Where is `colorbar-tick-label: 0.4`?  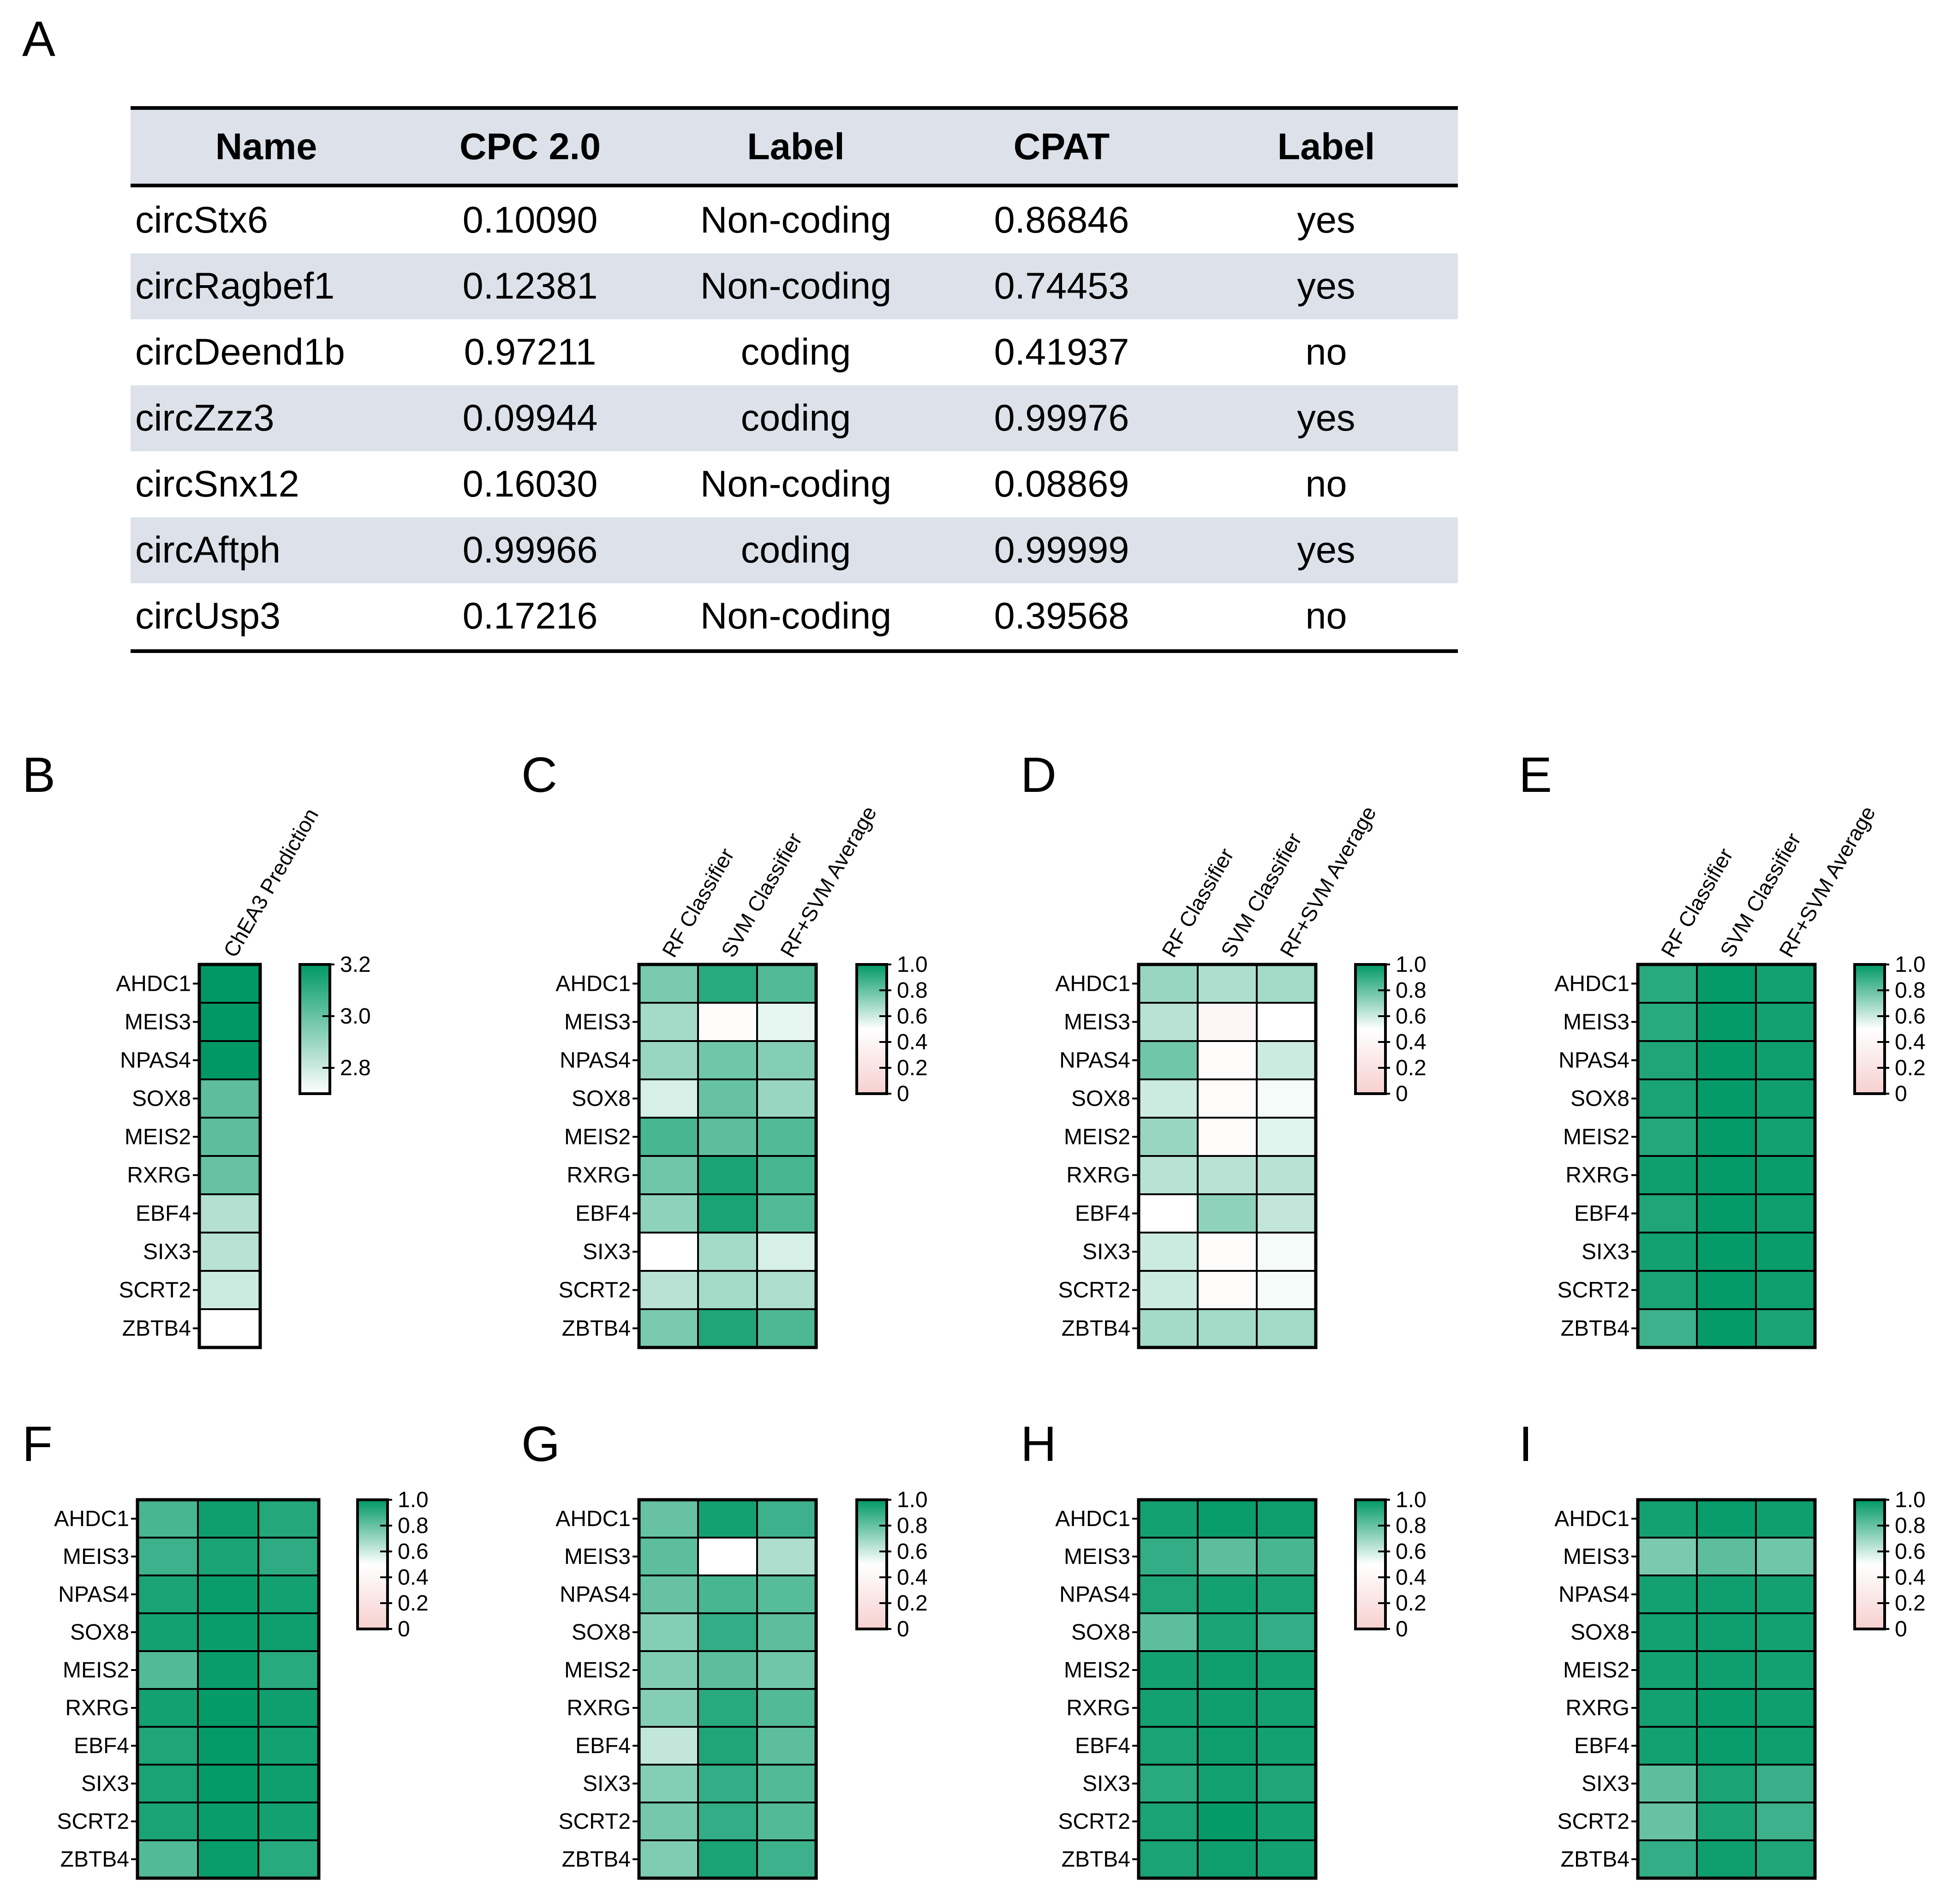 colorbar-tick-label: 0.4 is located at coordinates (1411, 1577).